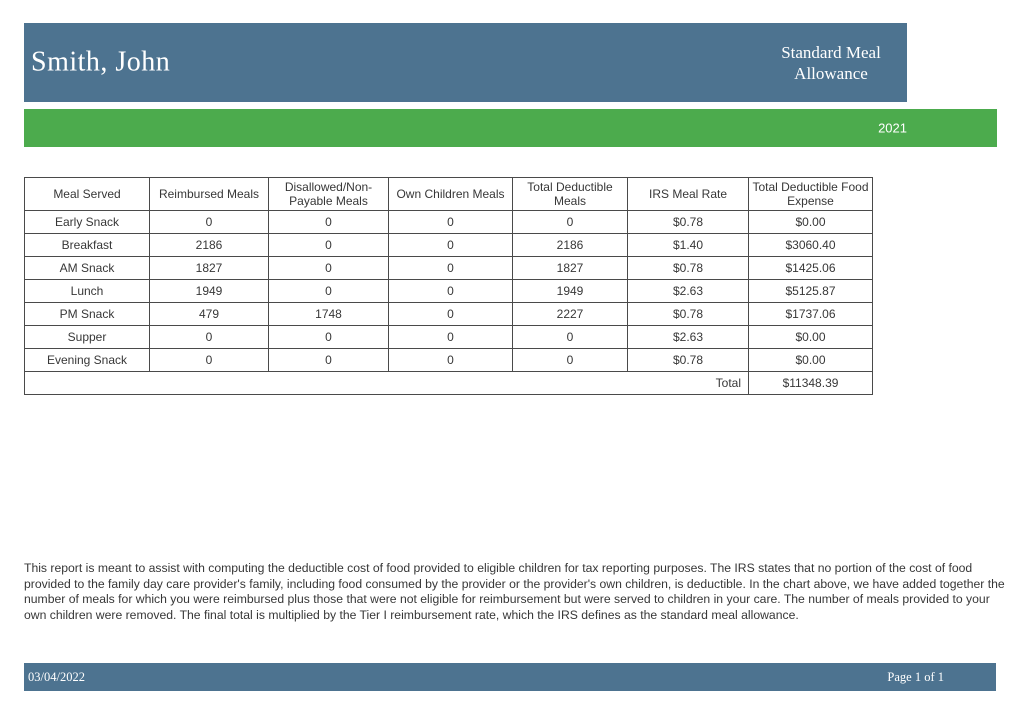 Image resolution: width=1024 pixels, height=724 pixels. Describe the element at coordinates (892, 128) in the screenshot. I see `report-year: 2021` at that location.